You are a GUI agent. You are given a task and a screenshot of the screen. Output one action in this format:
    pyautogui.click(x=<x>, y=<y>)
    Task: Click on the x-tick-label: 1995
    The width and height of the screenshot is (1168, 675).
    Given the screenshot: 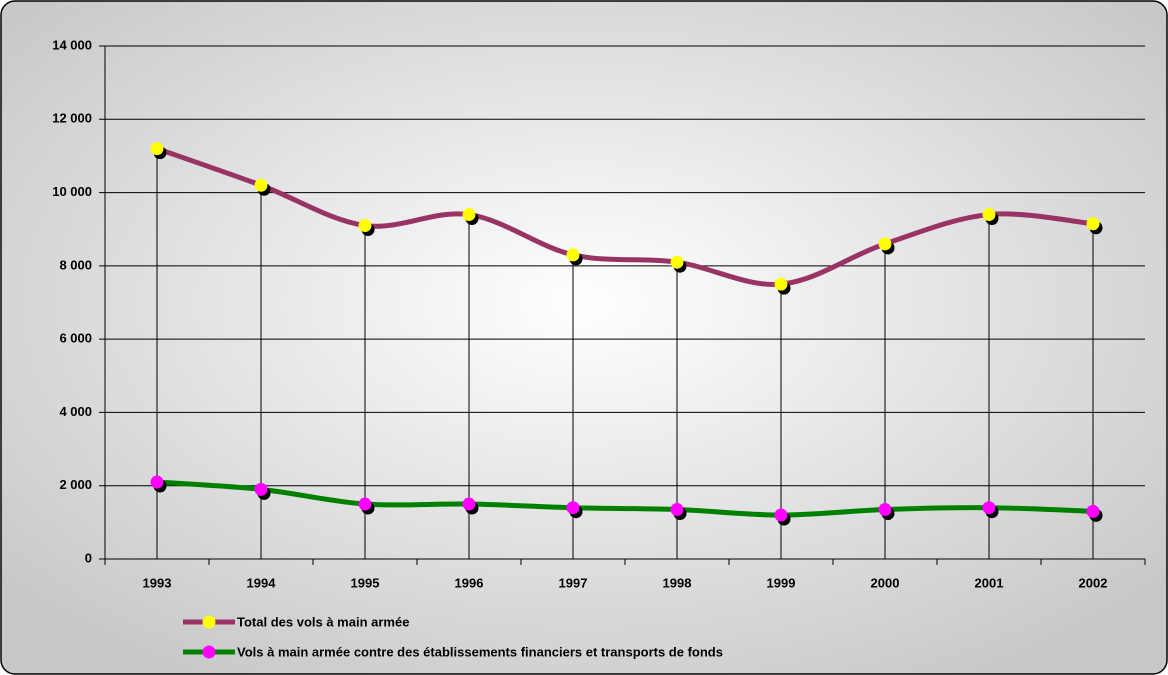 What is the action you would take?
    pyautogui.click(x=365, y=582)
    